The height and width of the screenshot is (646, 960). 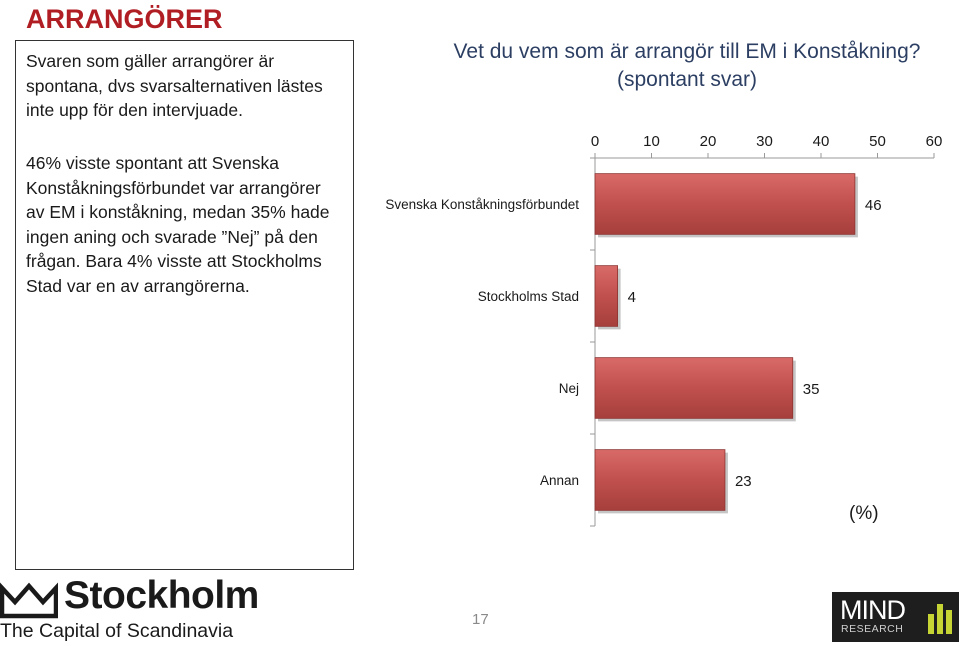 I want to click on x-tick-label: 40, so click(x=821, y=141).